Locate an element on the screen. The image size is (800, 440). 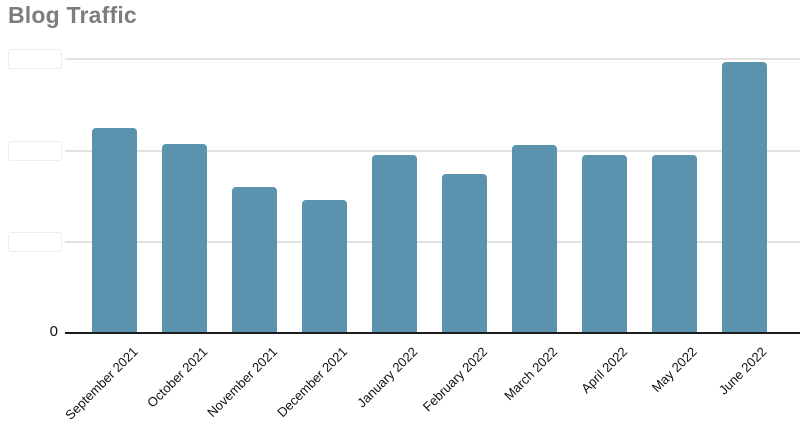
chart-title: Blog Traffic is located at coordinates (72, 15).